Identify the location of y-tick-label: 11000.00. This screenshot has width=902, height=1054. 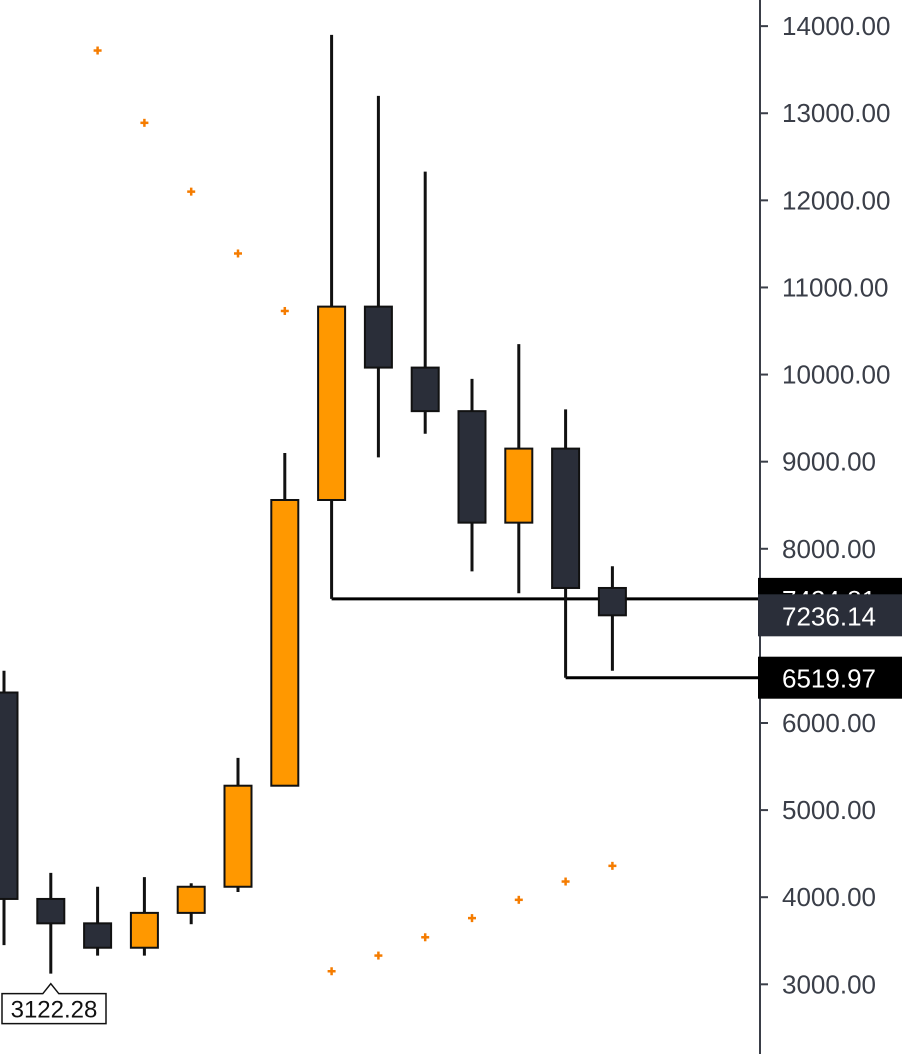
(835, 287).